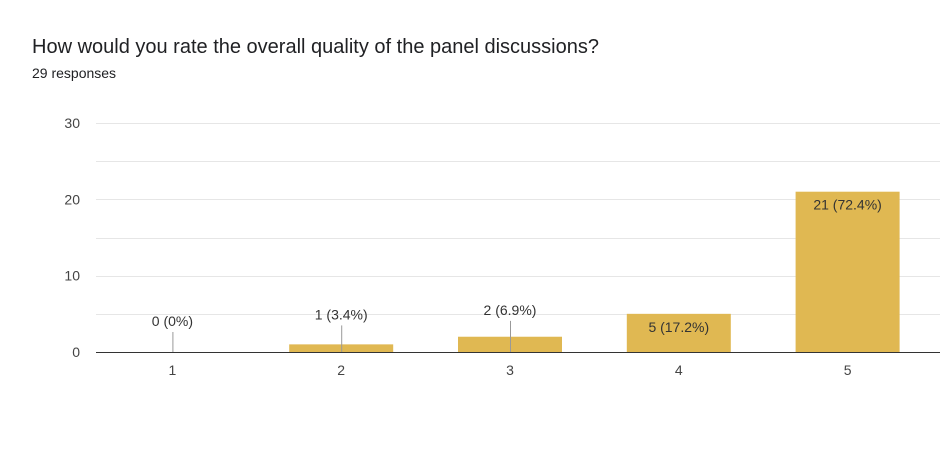  What do you see at coordinates (74, 73) in the screenshot?
I see `response-count: 29 responses` at bounding box center [74, 73].